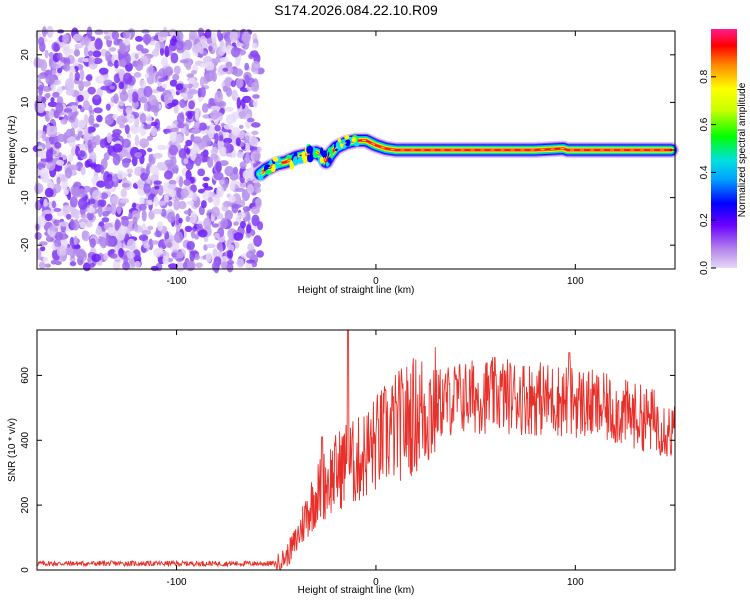  Describe the element at coordinates (376, 281) in the screenshot. I see `spectrogram-x-tick-label: 0` at that location.